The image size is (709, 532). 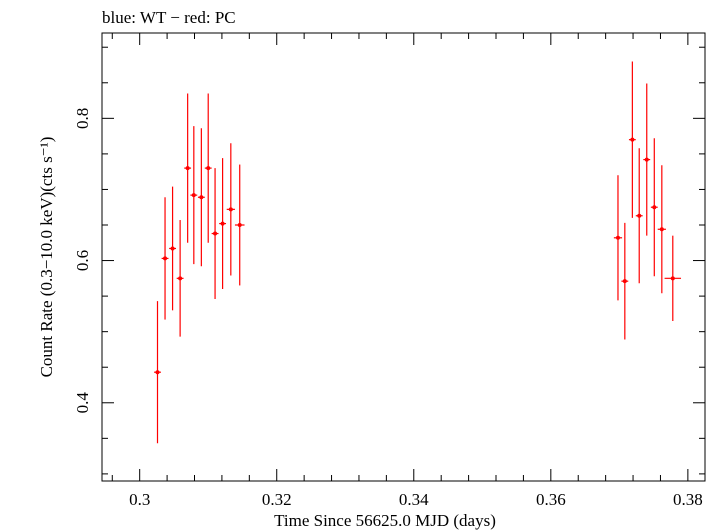 I want to click on chart-title: blue: WT − red: PC, so click(x=169, y=17).